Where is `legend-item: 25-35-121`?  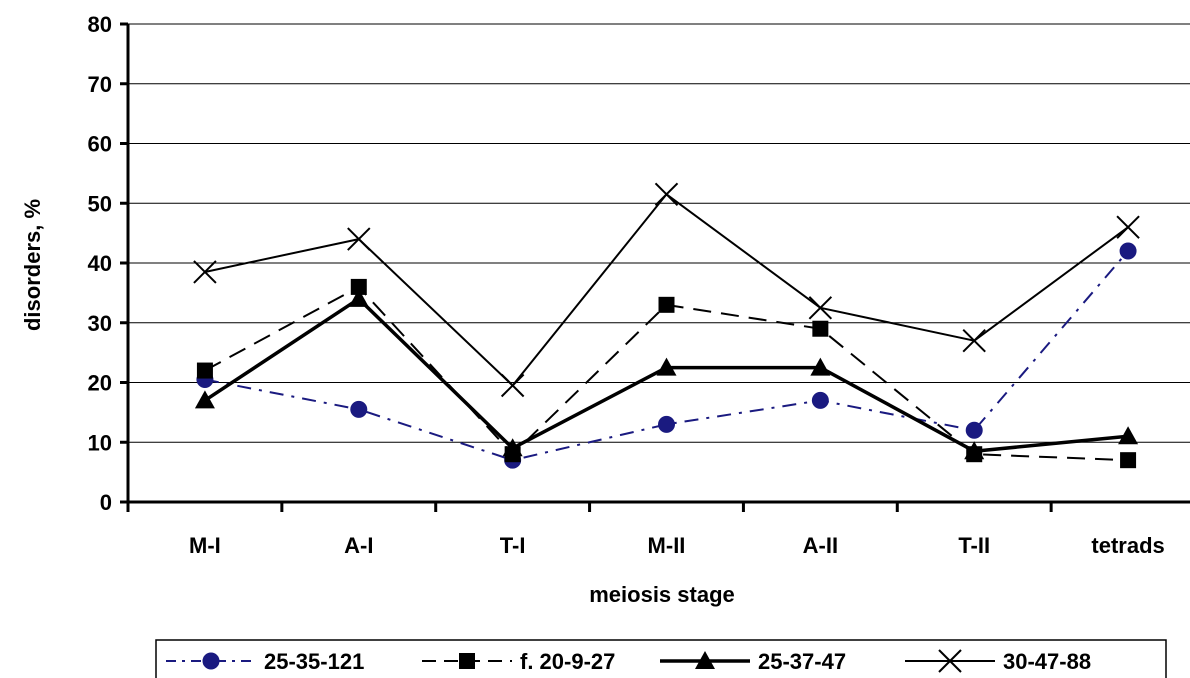
legend-item: 25-35-121 is located at coordinates (265, 661).